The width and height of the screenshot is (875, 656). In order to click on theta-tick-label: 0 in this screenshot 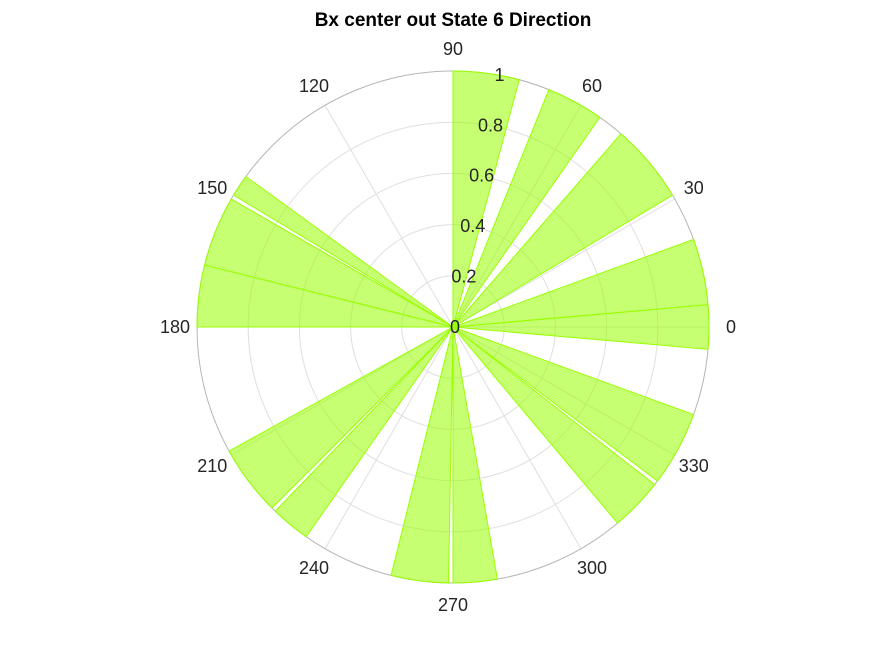, I will do `click(731, 327)`.